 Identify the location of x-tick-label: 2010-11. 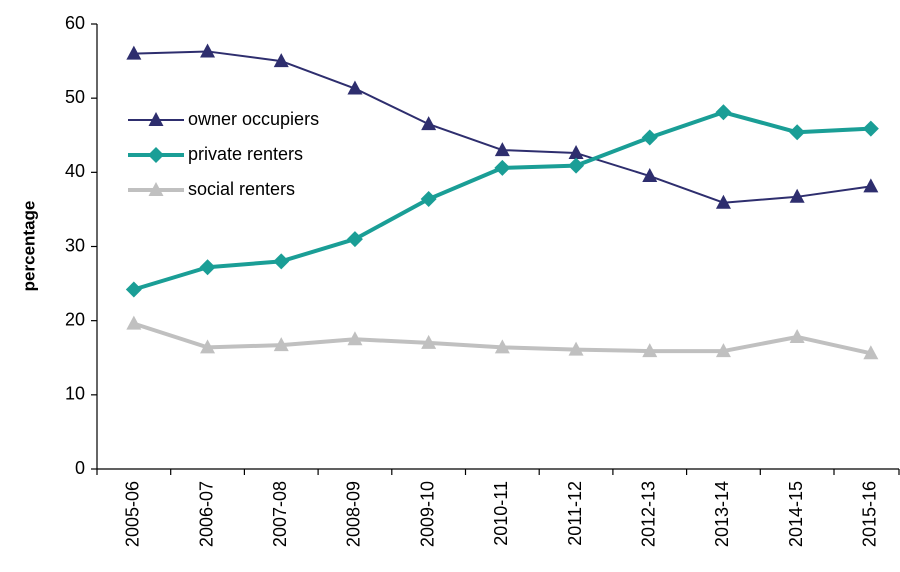
(501, 513).